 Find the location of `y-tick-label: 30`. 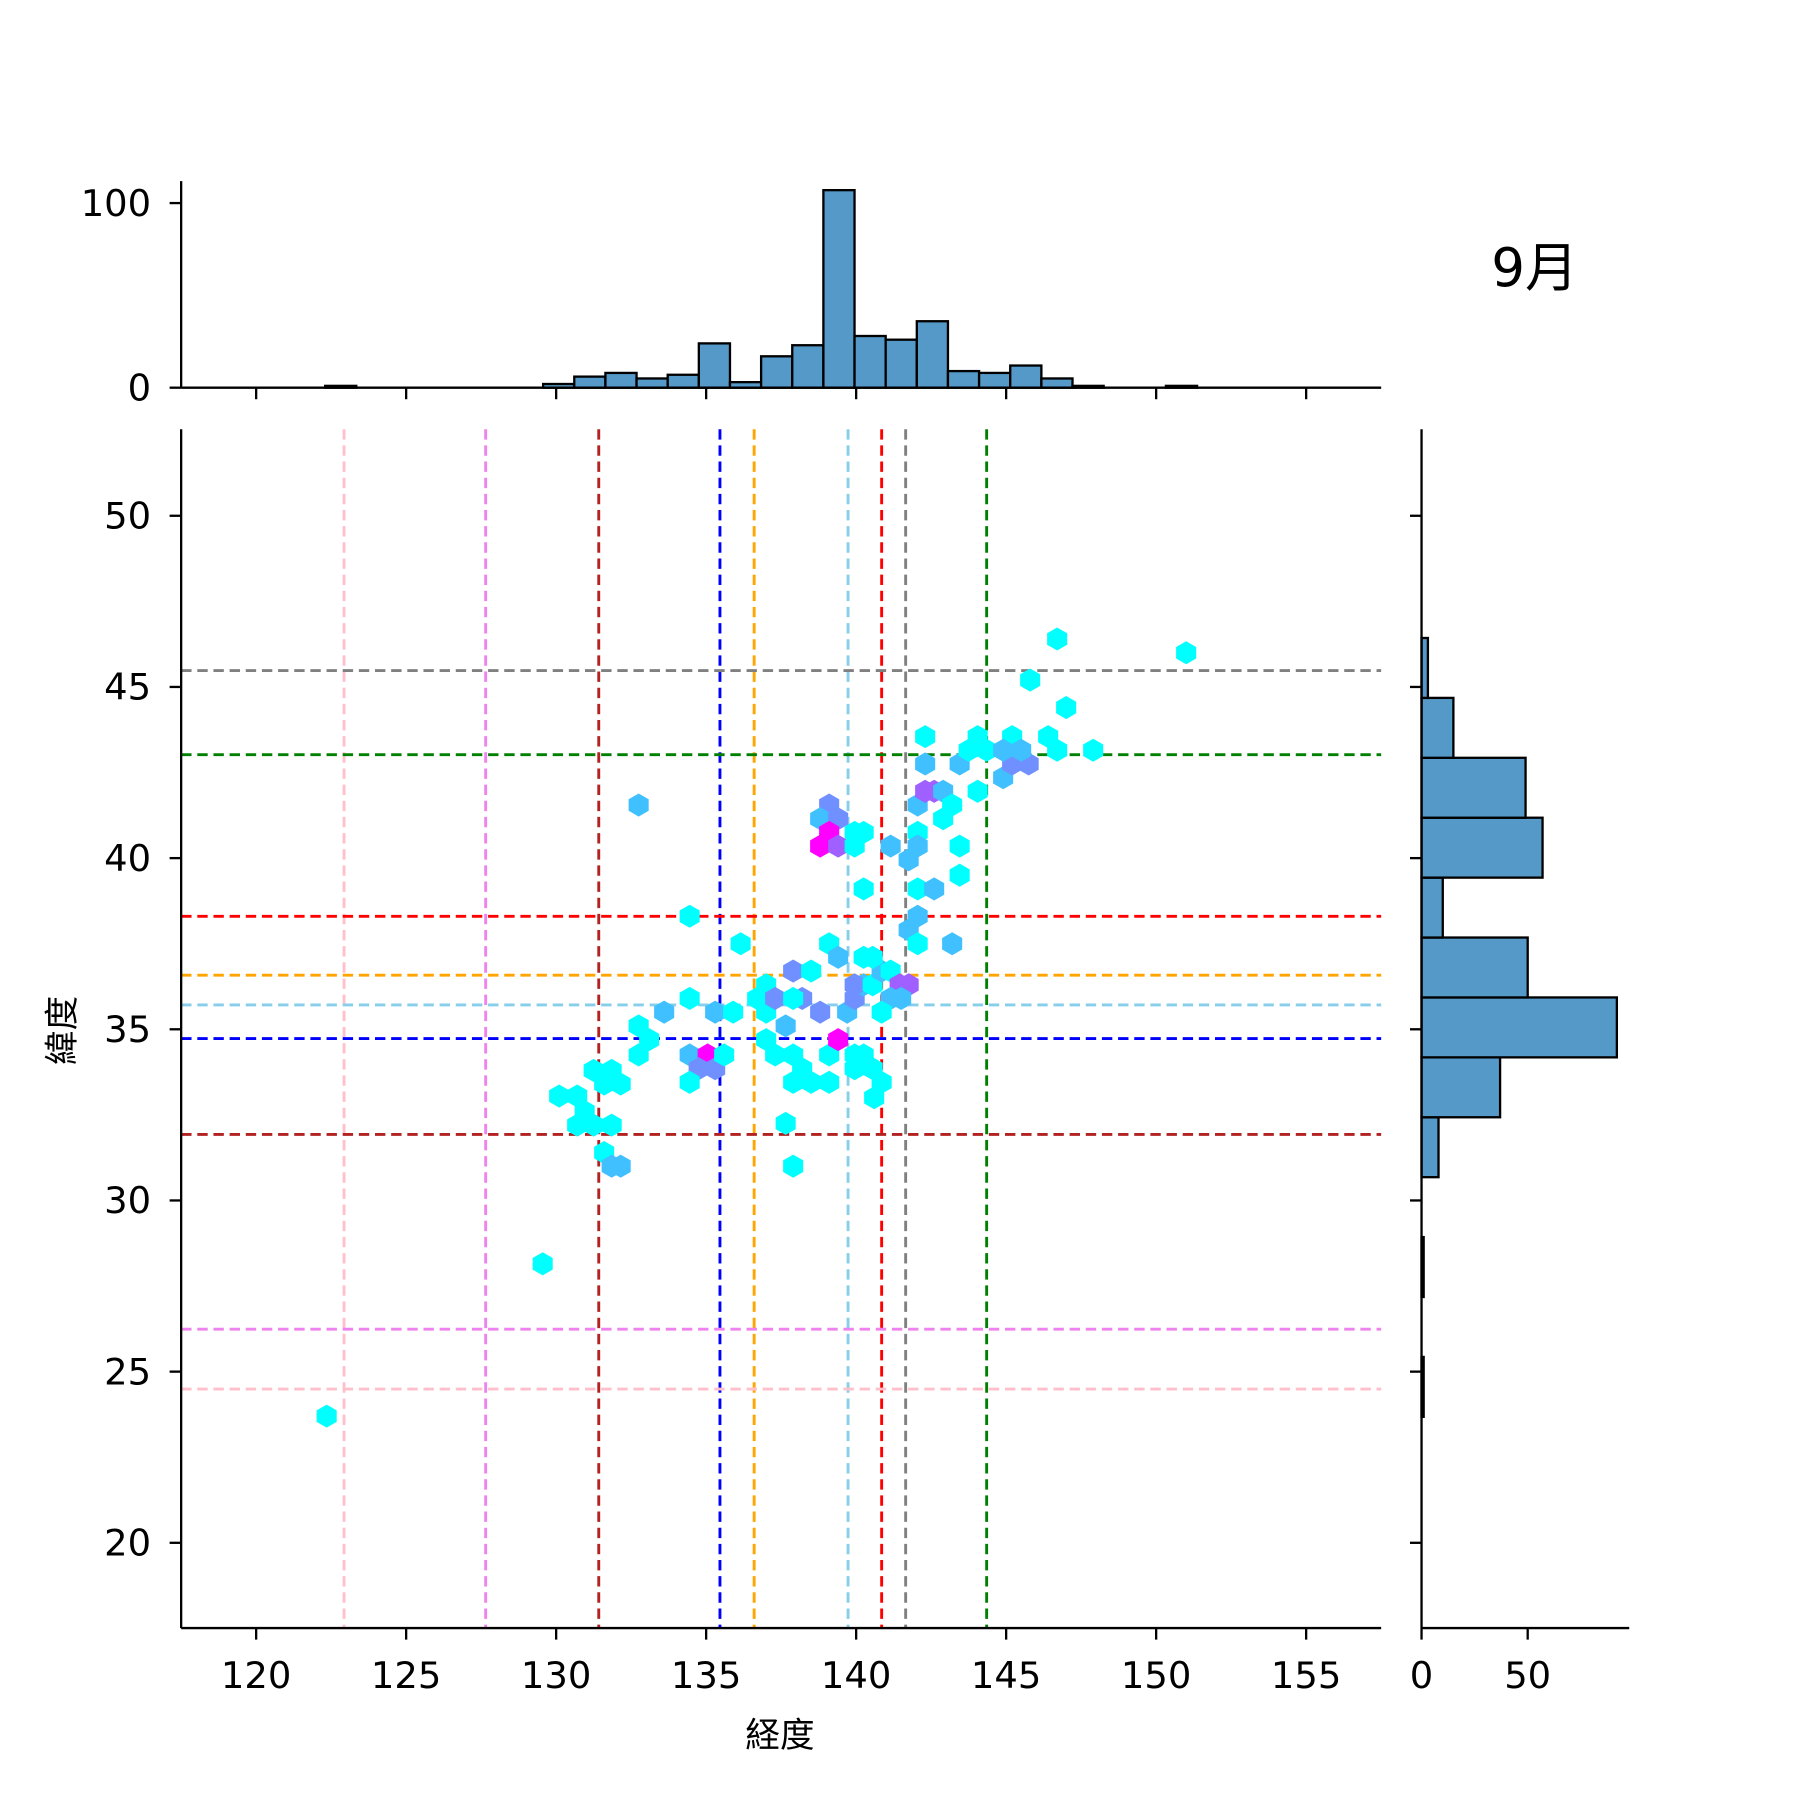

y-tick-label: 30 is located at coordinates (127, 1200).